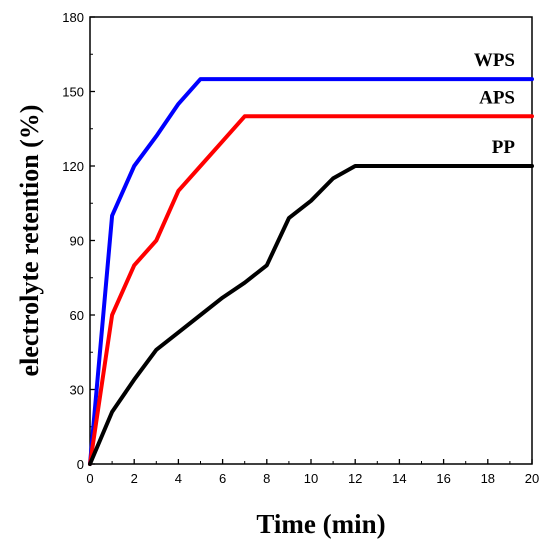  Describe the element at coordinates (77, 390) in the screenshot. I see `y-tick-label: 30` at that location.